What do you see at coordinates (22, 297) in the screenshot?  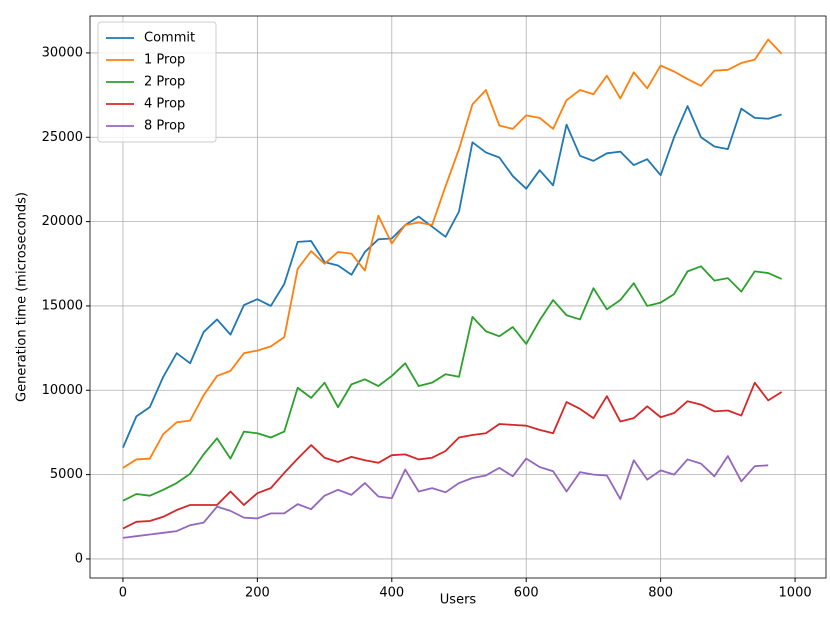 I see `y-axis-label: Generation time (microseconds)` at bounding box center [22, 297].